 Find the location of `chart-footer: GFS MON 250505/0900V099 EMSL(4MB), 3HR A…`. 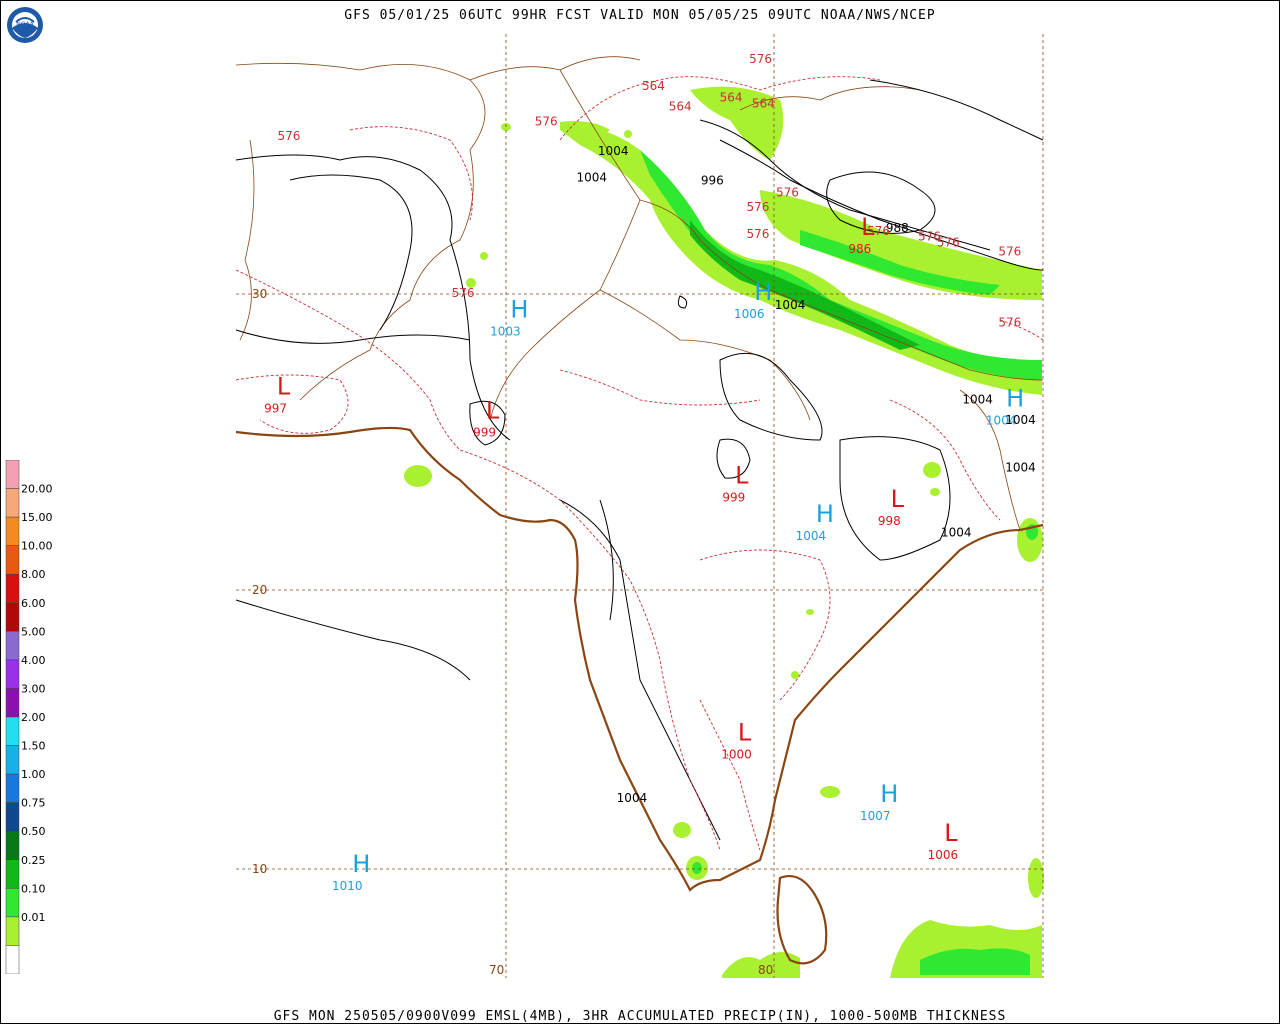

chart-footer: GFS MON 250505/0900V099 EMSL(4MB), 3HR A… is located at coordinates (640, 1016).